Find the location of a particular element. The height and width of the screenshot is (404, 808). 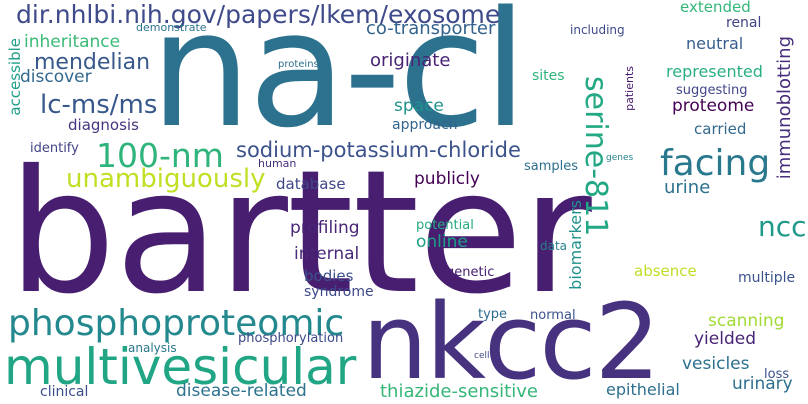

word-ncc: ncc is located at coordinates (782, 226).